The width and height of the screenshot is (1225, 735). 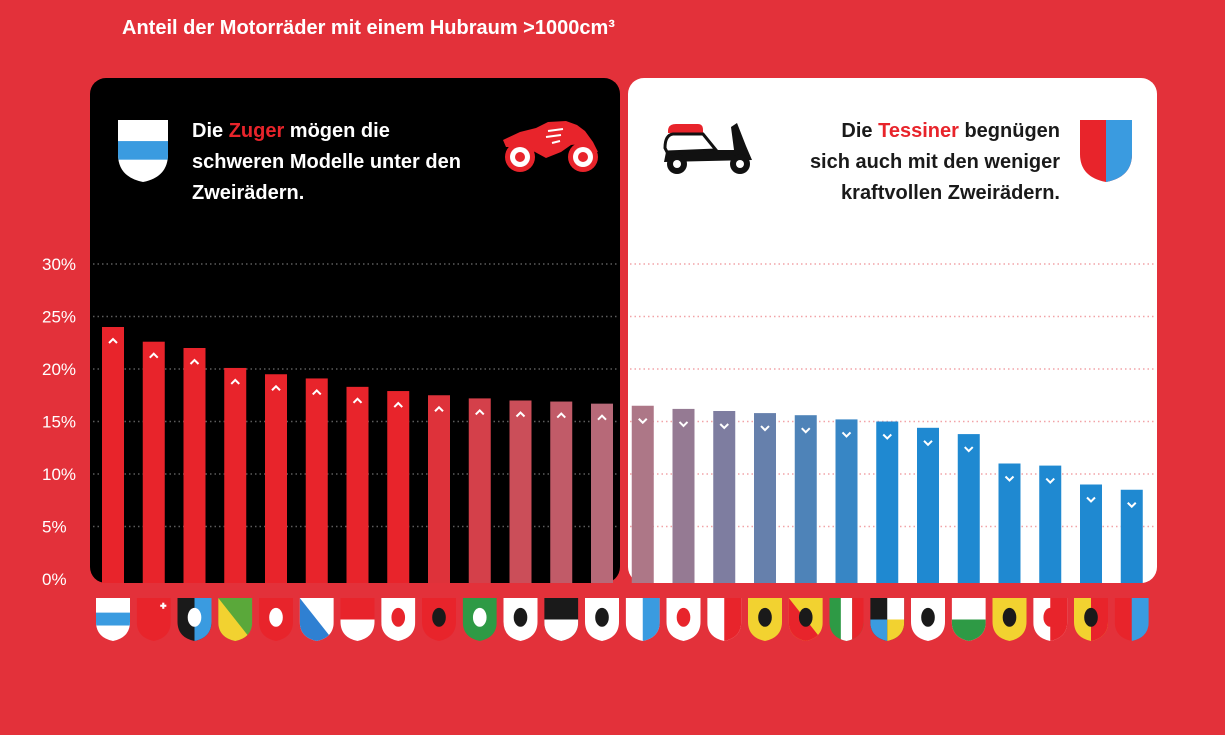 I want to click on y-tick-label: 5%, so click(x=54, y=527).